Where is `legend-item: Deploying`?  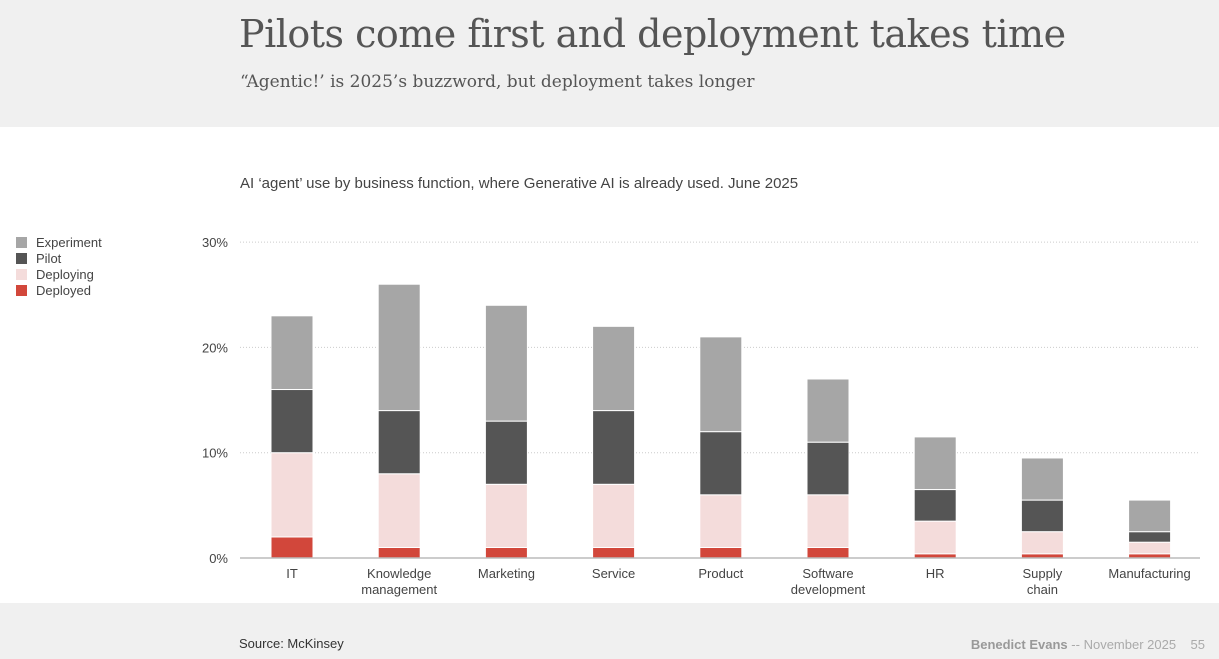
legend-item: Deploying is located at coordinates (59, 274).